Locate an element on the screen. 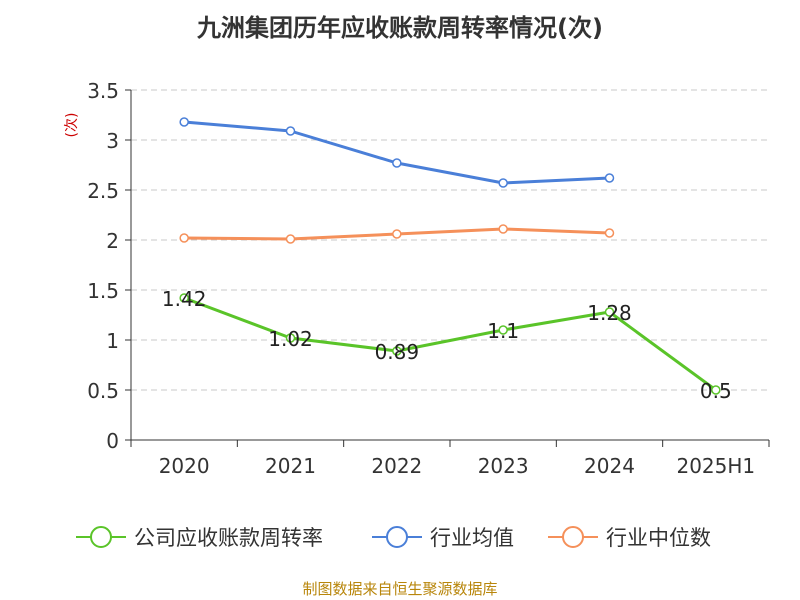 The height and width of the screenshot is (600, 800). y-tick-label: 3 is located at coordinates (112, 141).